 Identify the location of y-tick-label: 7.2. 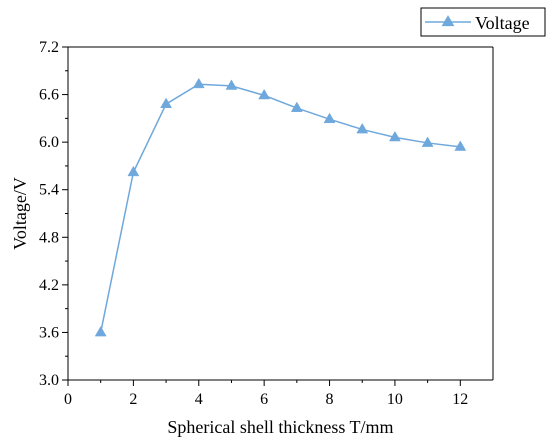
(49, 47).